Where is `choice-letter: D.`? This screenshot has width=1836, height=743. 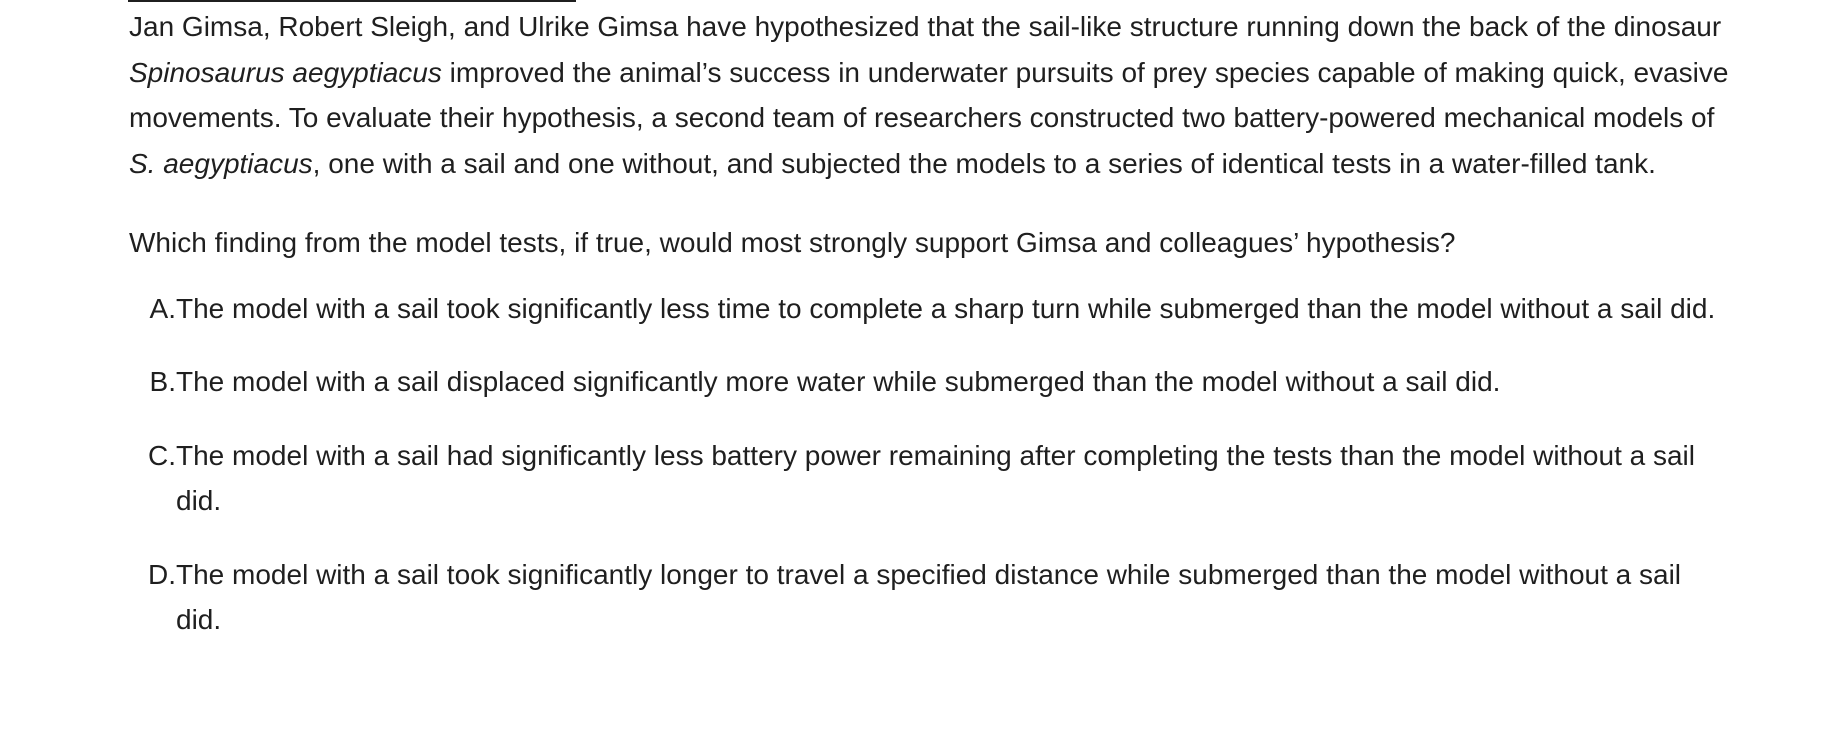 choice-letter: D. is located at coordinates (162, 574).